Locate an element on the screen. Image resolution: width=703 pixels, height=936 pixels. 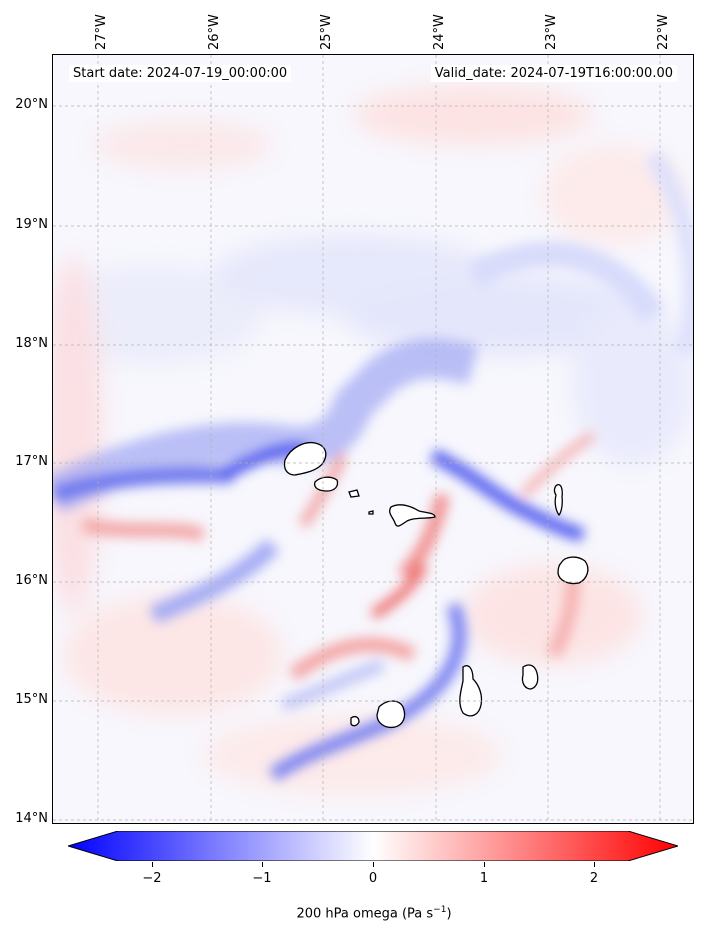
coastlines is located at coordinates (436, 585).